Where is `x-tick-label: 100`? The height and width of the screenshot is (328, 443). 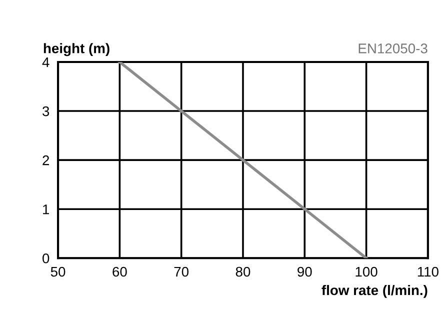 x-tick-label: 100 is located at coordinates (367, 271).